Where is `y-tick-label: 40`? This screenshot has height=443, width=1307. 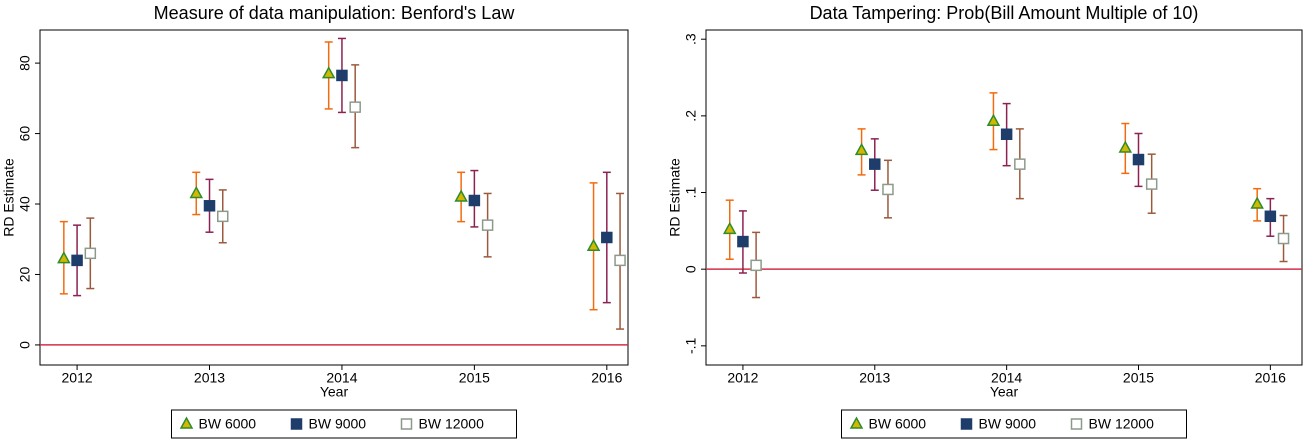 y-tick-label: 40 is located at coordinates (25, 204).